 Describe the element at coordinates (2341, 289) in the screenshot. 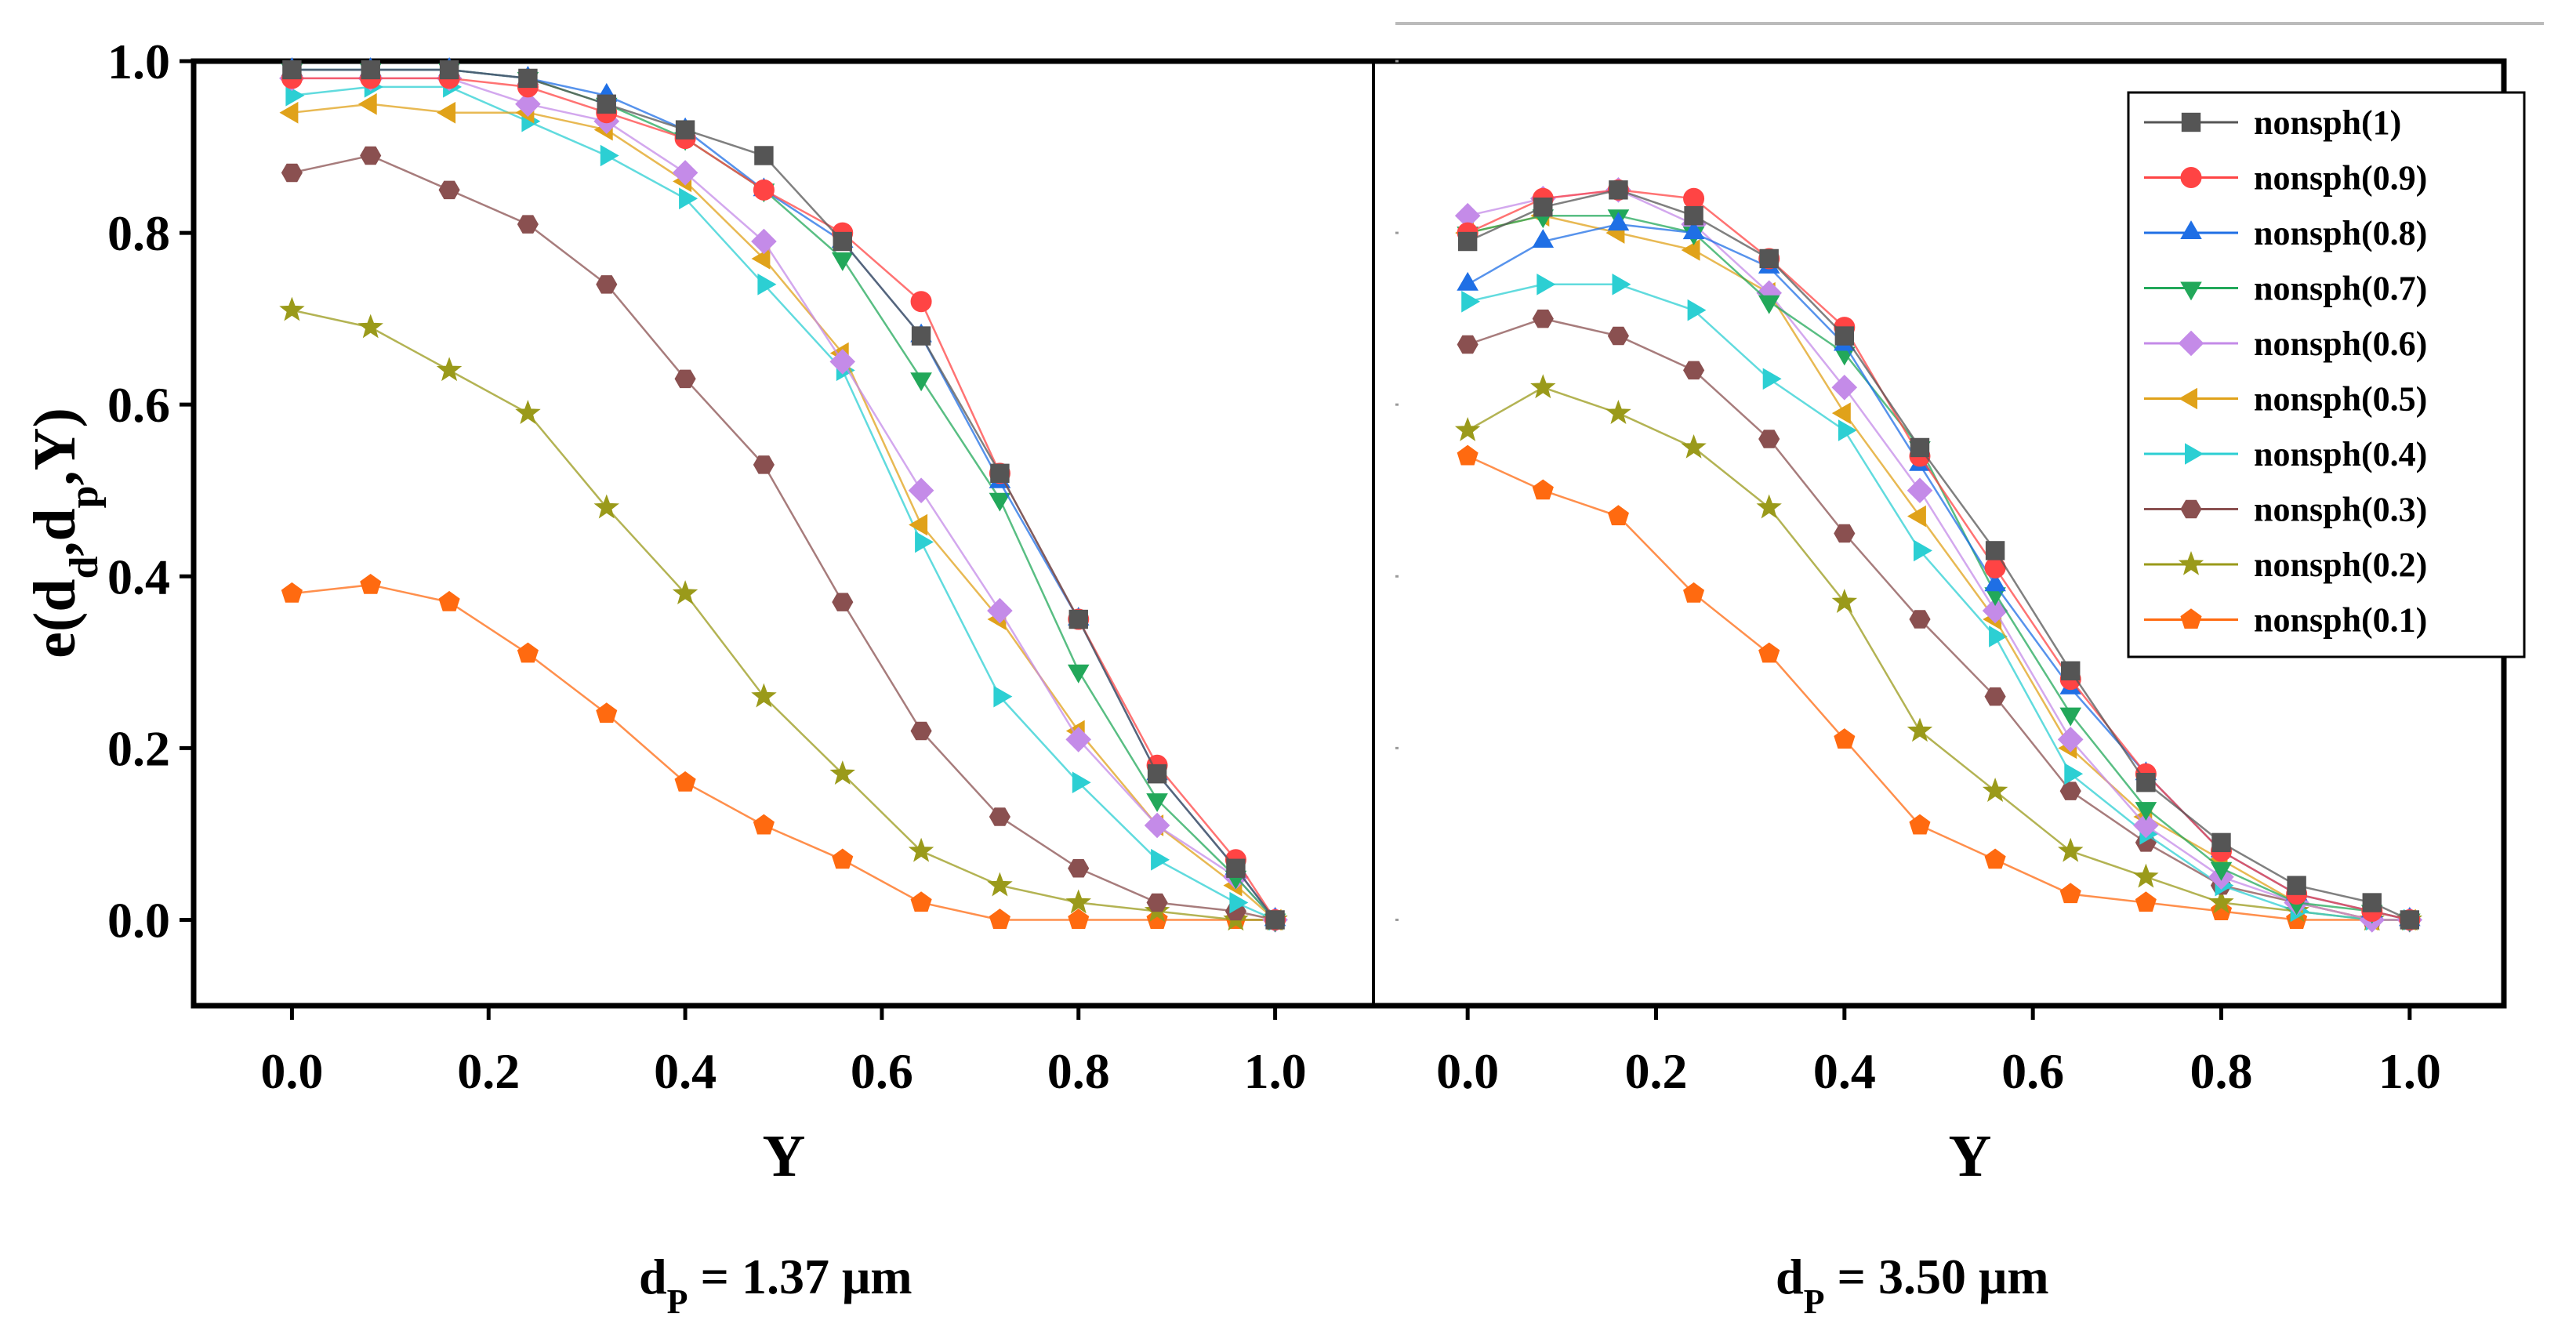

I see `legend-label: nonsph(0.7)` at that location.